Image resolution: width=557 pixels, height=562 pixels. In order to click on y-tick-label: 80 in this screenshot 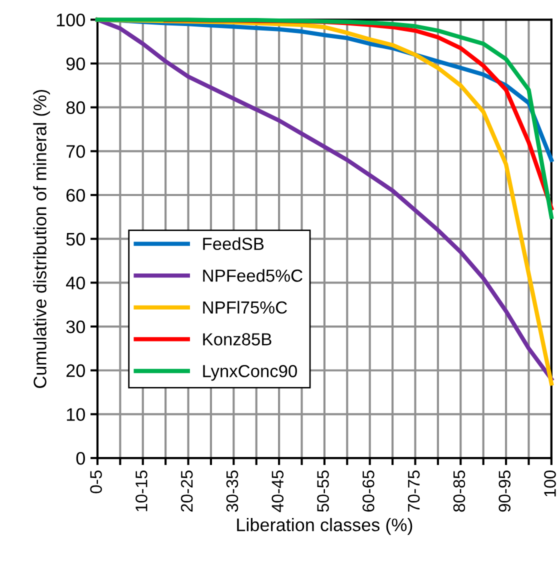, I will do `click(75, 107)`.